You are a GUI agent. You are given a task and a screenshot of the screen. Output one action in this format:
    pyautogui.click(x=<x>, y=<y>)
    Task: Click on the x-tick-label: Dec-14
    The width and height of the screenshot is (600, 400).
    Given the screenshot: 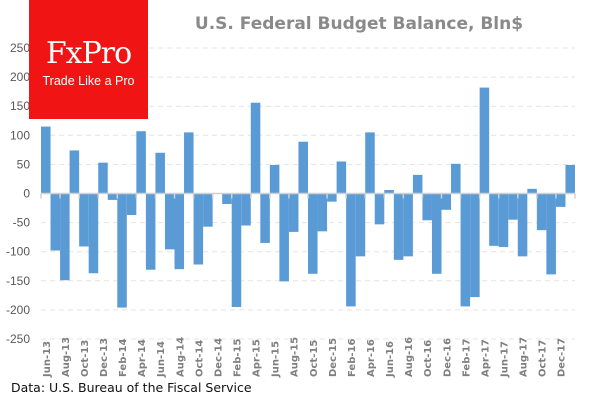 What is the action you would take?
    pyautogui.click(x=218, y=357)
    